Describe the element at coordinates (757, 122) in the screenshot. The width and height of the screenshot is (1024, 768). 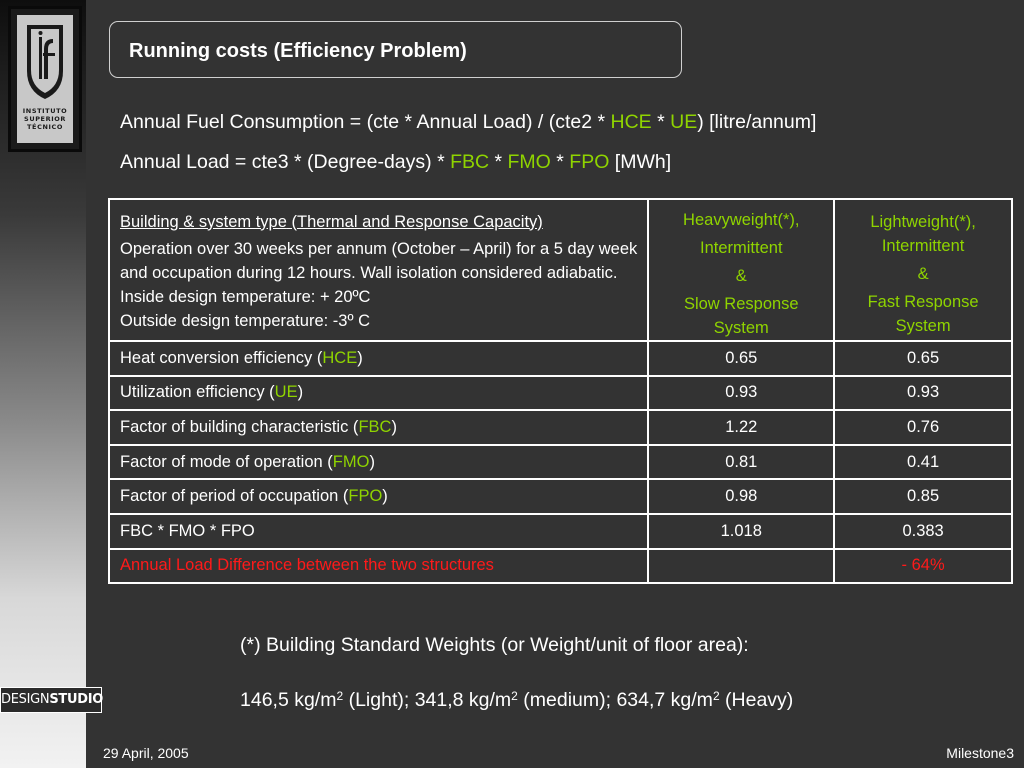
I see `formula1-suffix: ) [litre/annum]` at that location.